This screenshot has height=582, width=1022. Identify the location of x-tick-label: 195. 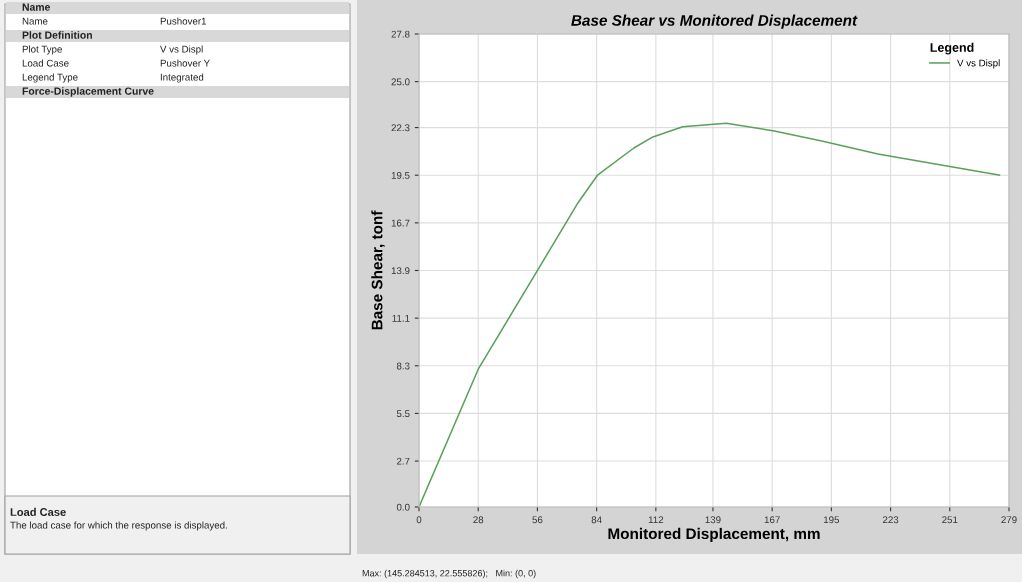
(832, 520).